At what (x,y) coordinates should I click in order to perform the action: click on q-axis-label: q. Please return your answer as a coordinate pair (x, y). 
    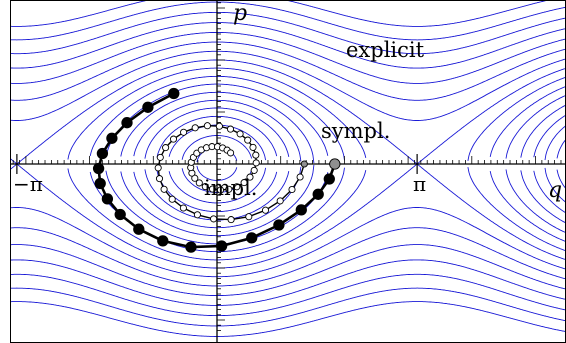
    Looking at the image, I should click on (555, 190).